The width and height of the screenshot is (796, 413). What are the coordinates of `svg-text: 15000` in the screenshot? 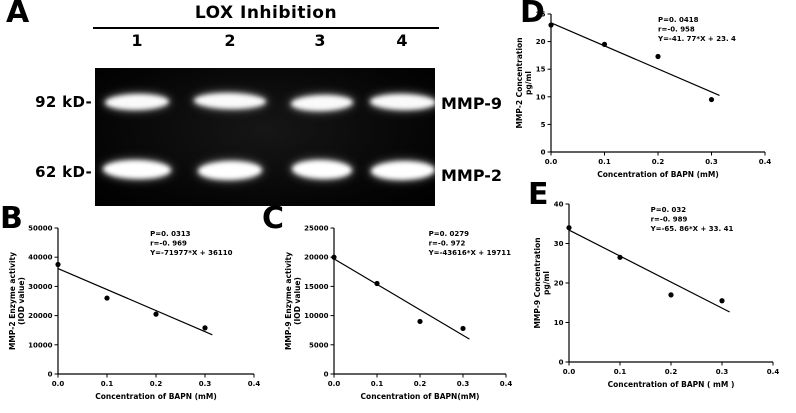 It's located at (316, 287).